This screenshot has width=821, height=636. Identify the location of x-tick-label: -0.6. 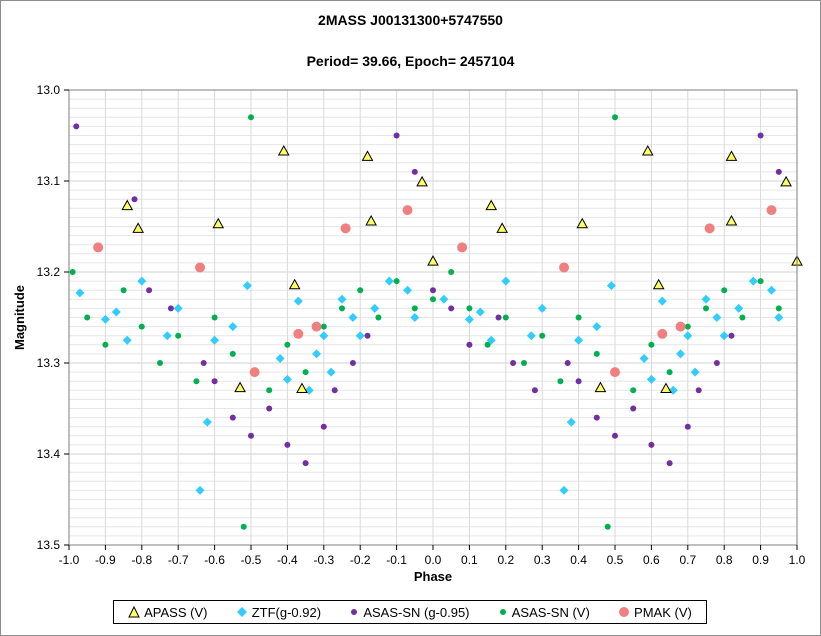
(214, 560).